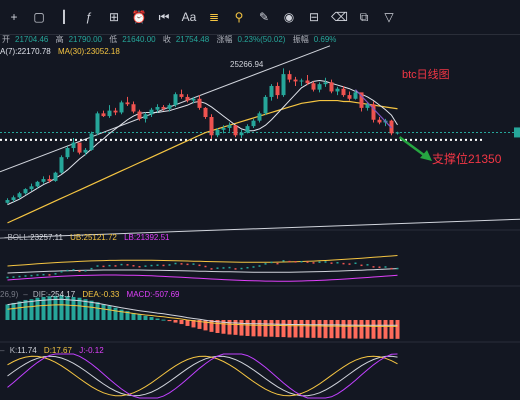  Describe the element at coordinates (202, 376) in the screenshot. I see `d-line` at that location.